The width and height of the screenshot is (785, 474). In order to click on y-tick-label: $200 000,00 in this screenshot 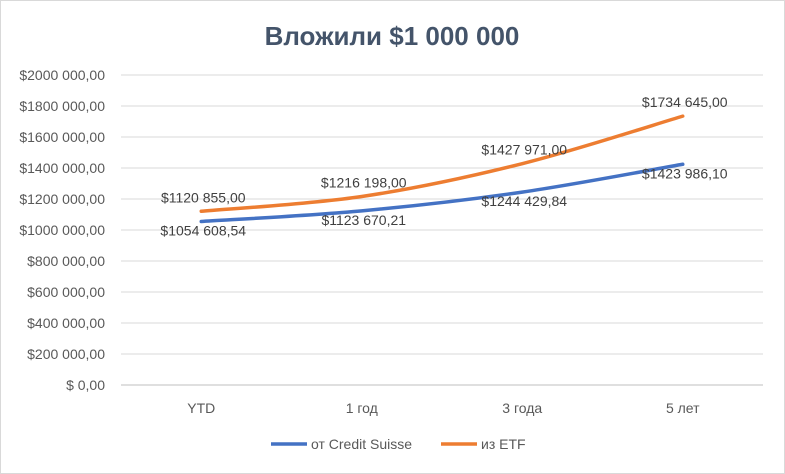, I will do `click(66, 354)`.